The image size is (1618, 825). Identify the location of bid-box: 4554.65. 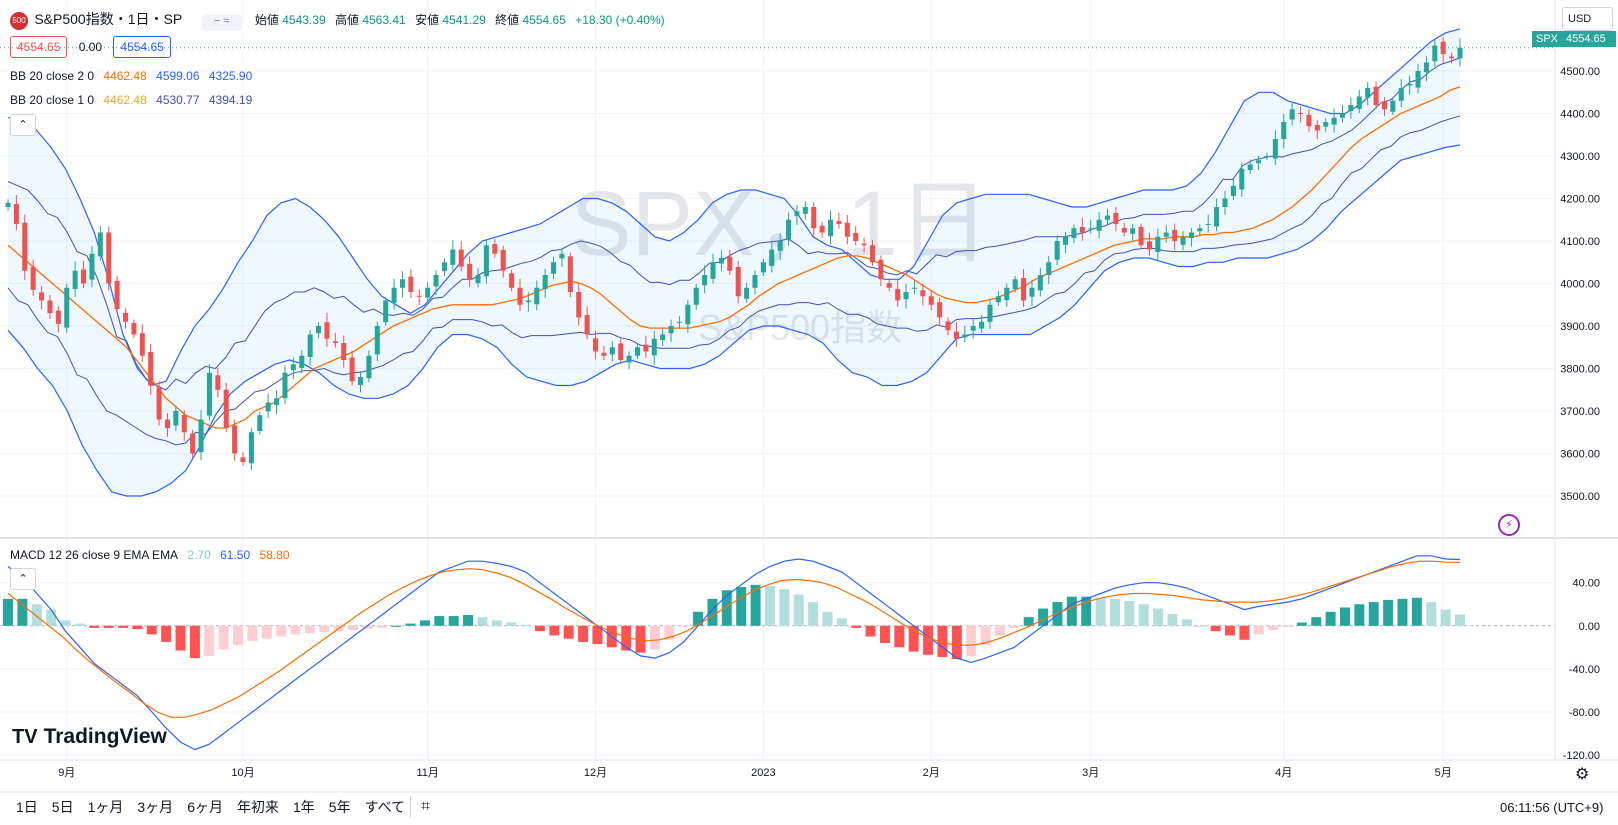
(39, 47).